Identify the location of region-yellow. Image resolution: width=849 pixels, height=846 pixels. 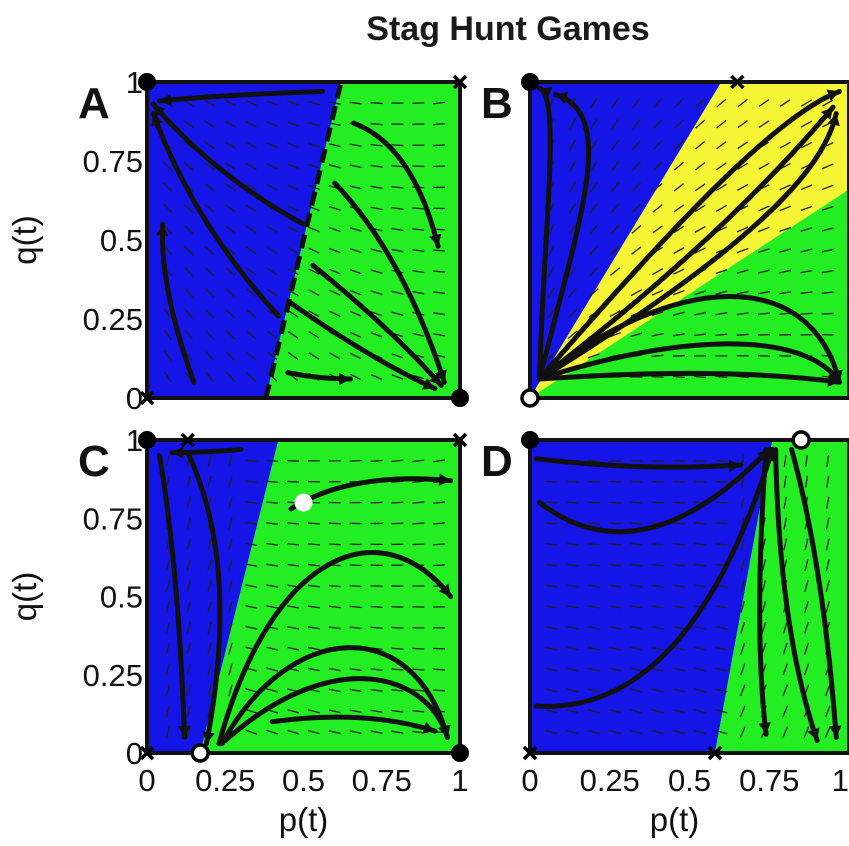
(689, 240).